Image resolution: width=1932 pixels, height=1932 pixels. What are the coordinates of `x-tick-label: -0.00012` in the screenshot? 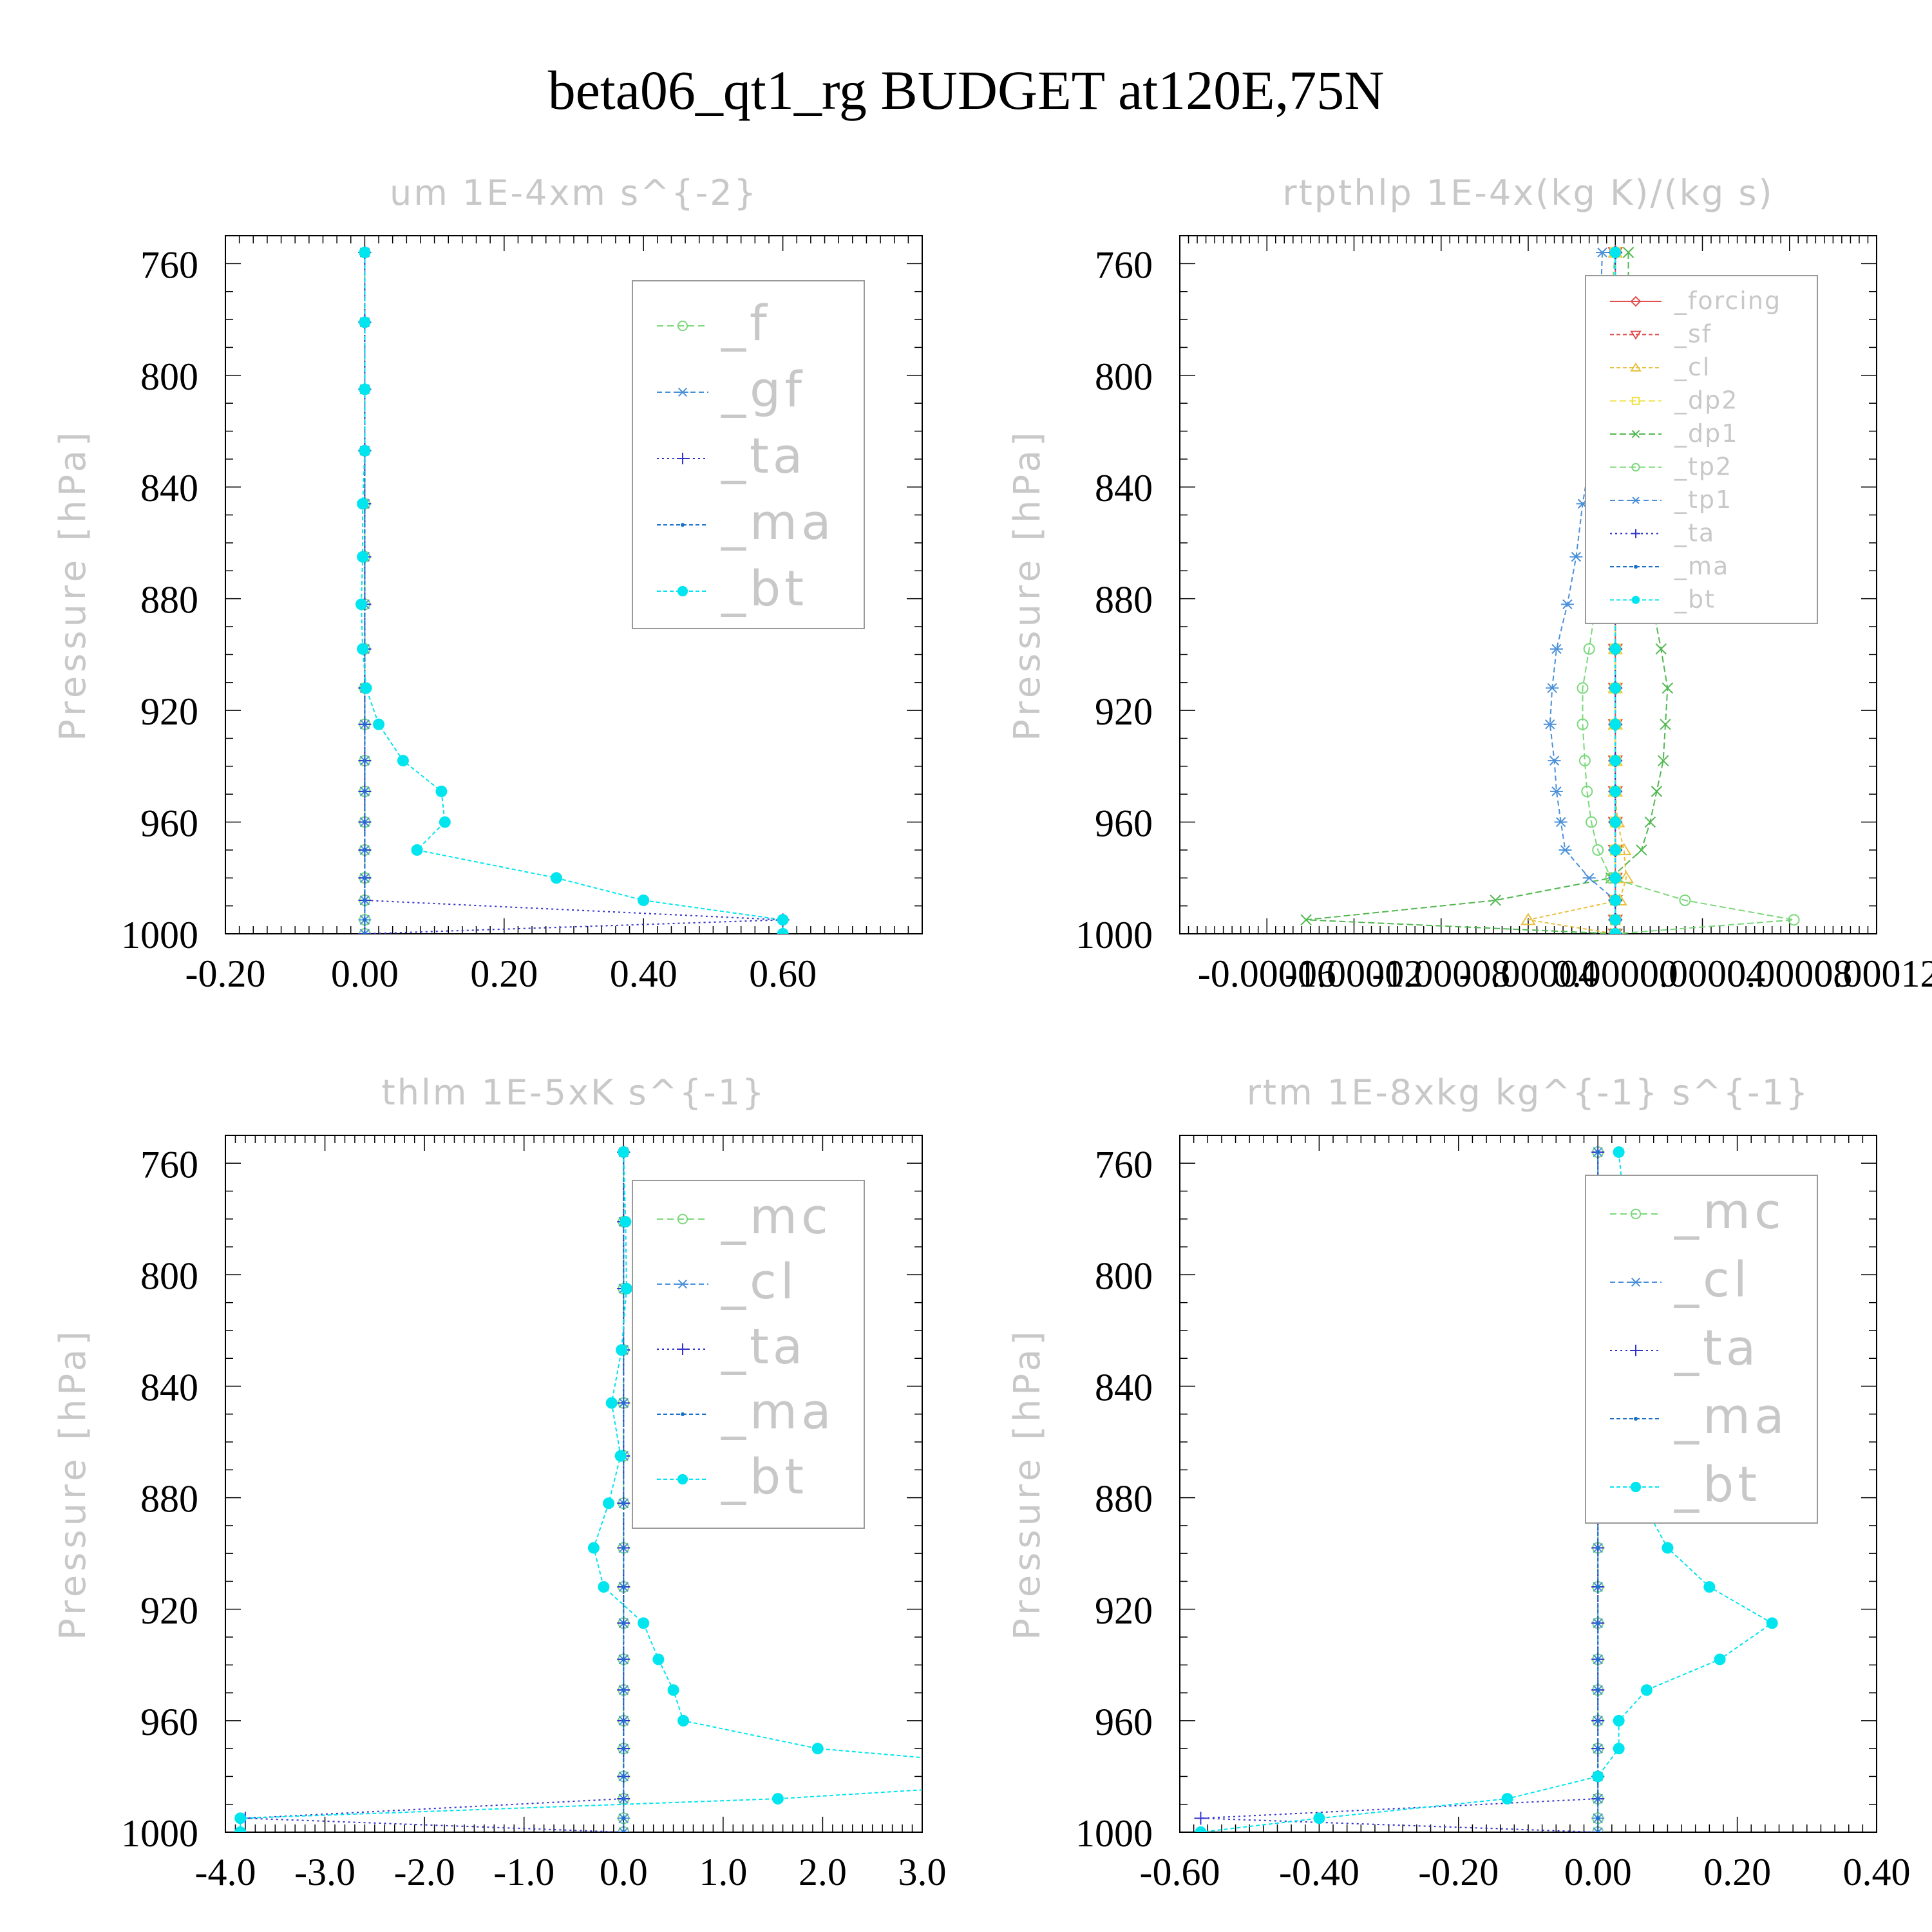 It's located at (1354, 974).